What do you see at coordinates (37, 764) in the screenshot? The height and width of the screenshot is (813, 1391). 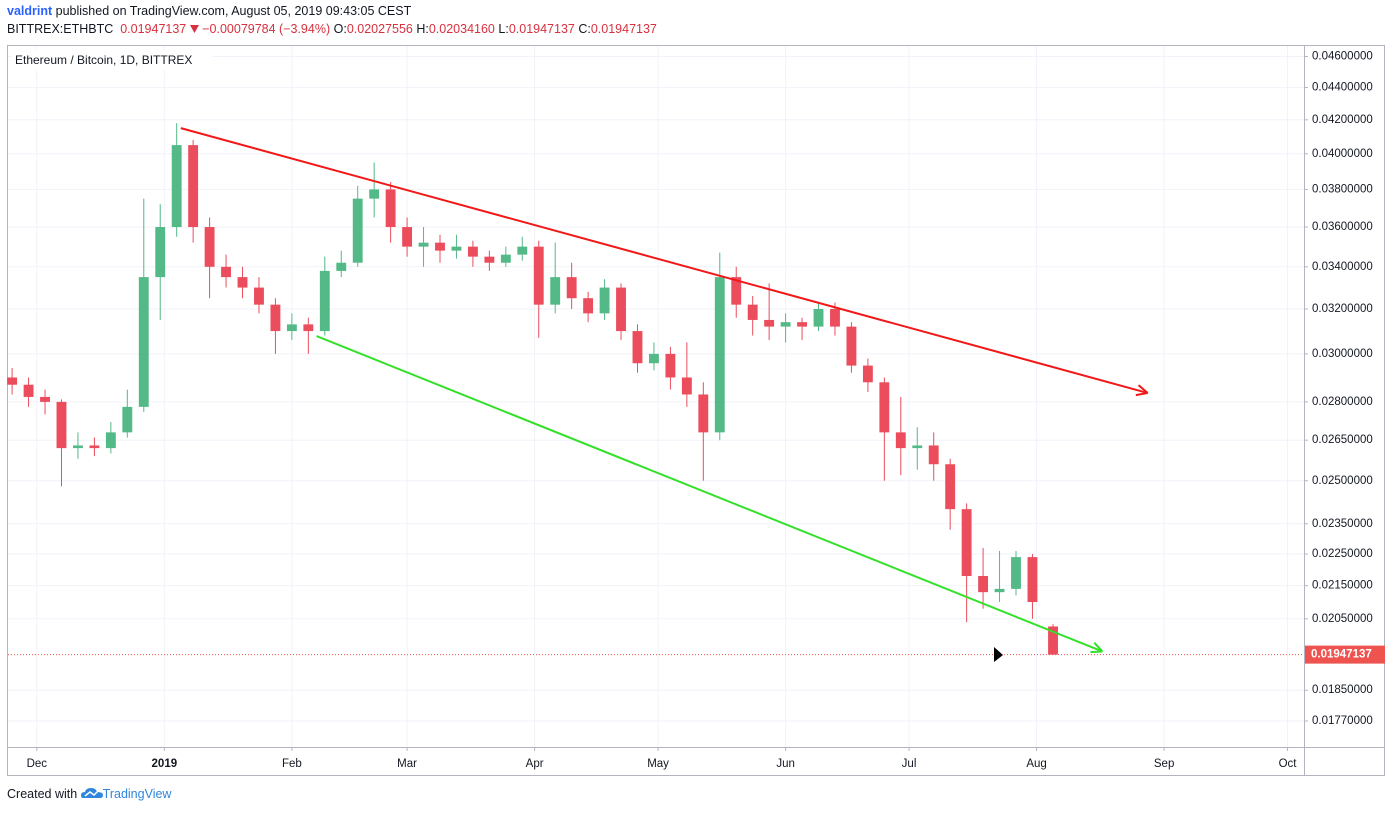 I see `x-tick-label: Dec` at bounding box center [37, 764].